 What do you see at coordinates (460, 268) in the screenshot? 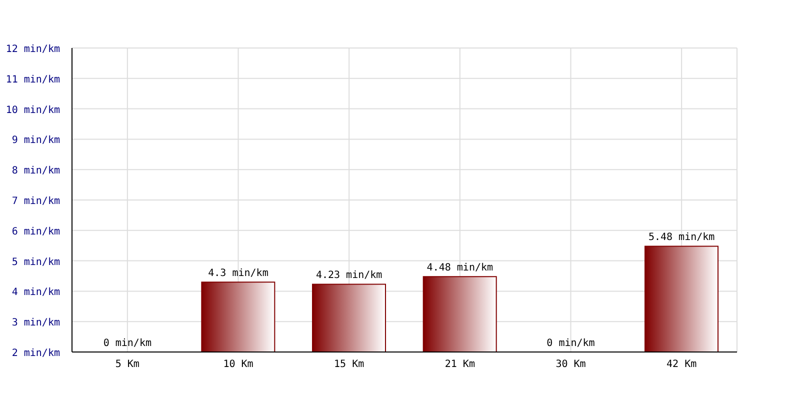
I see `data-label: 4.48 min/km` at bounding box center [460, 268].